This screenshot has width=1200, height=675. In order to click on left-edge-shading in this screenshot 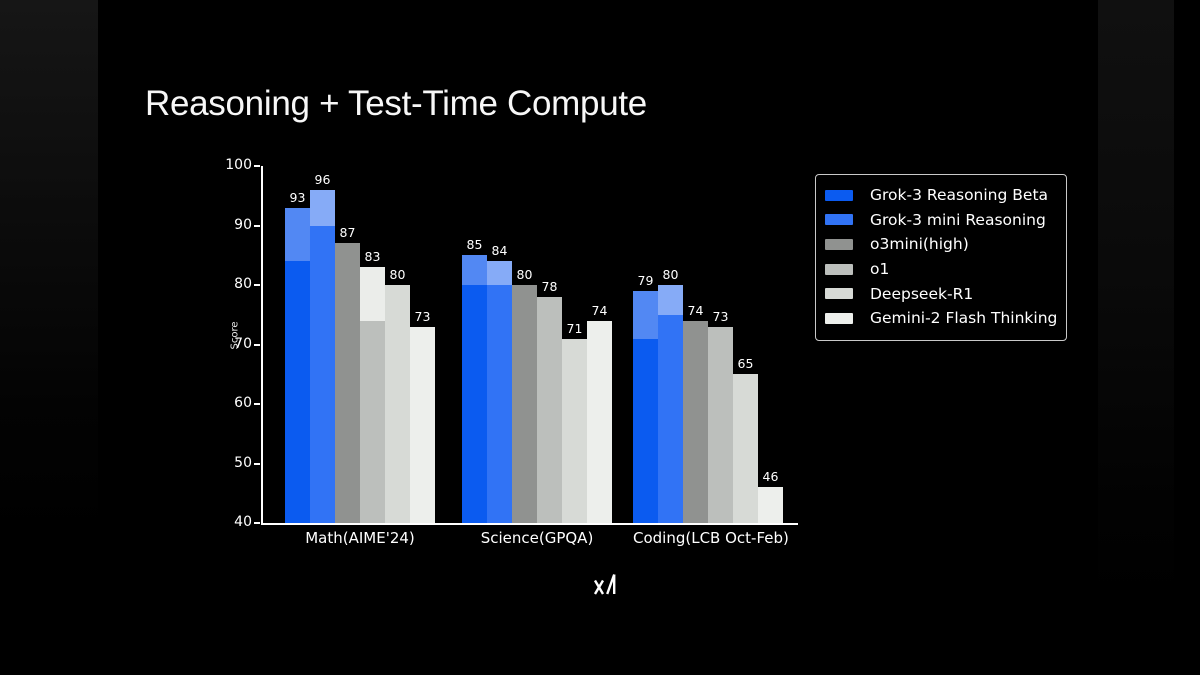, I will do `click(49, 337)`.